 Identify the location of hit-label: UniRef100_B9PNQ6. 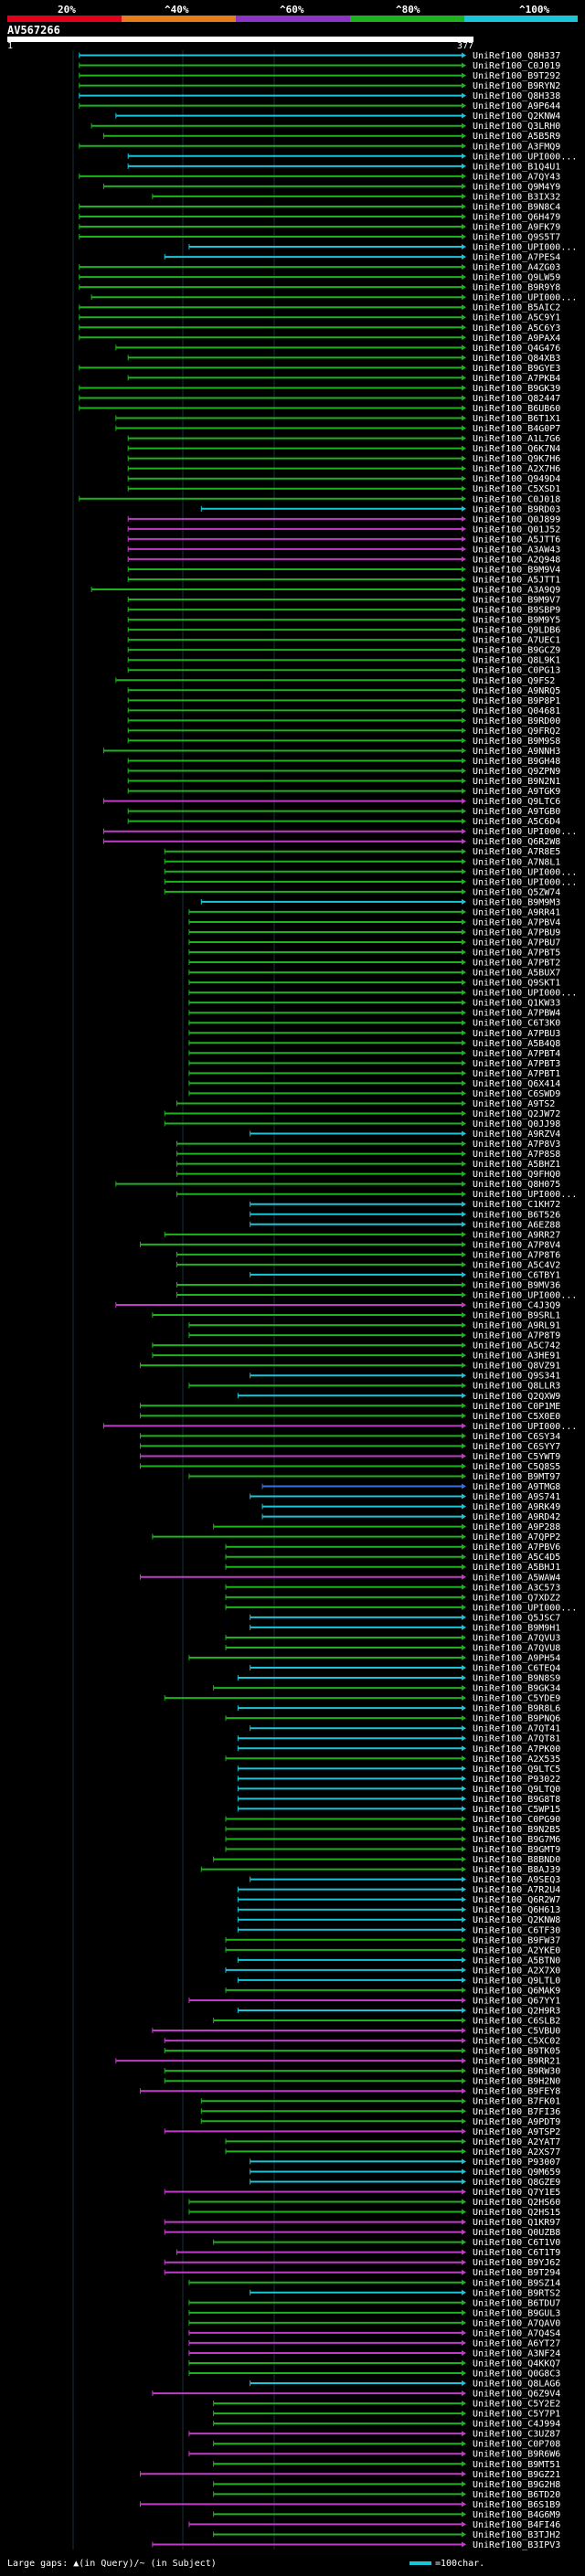
(516, 1719).